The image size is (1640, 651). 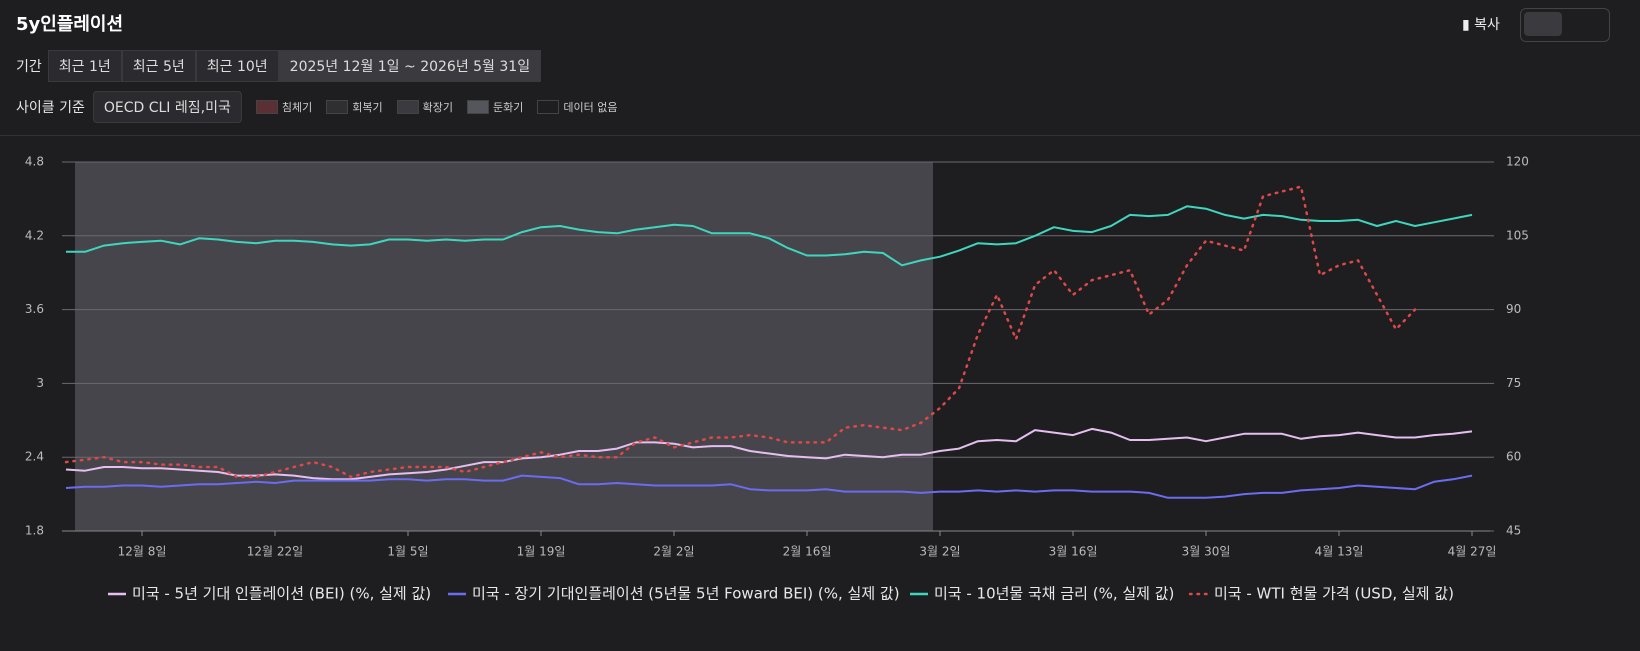 What do you see at coordinates (1487, 25) in the screenshot?
I see `copy-label: 복사` at bounding box center [1487, 25].